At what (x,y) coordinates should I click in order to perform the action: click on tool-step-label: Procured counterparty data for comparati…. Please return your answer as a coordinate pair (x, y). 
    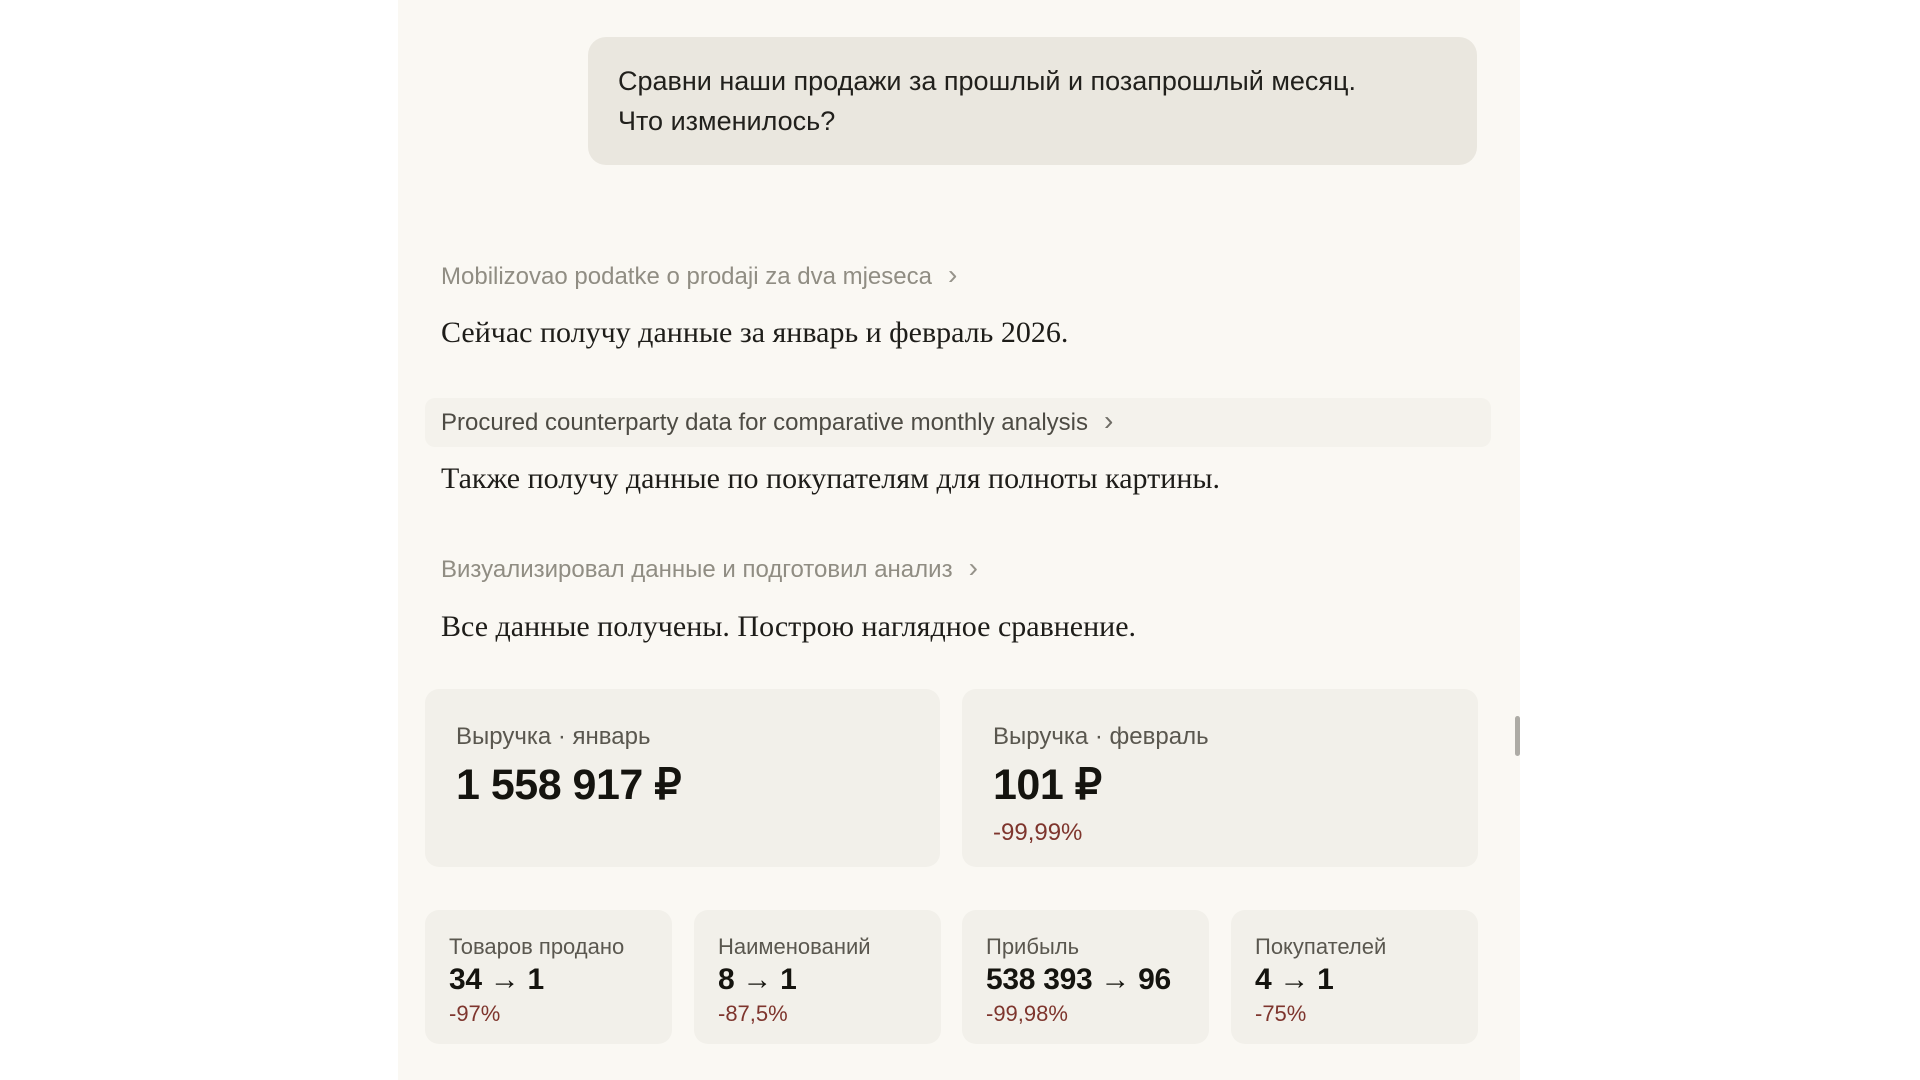
    Looking at the image, I should click on (764, 422).